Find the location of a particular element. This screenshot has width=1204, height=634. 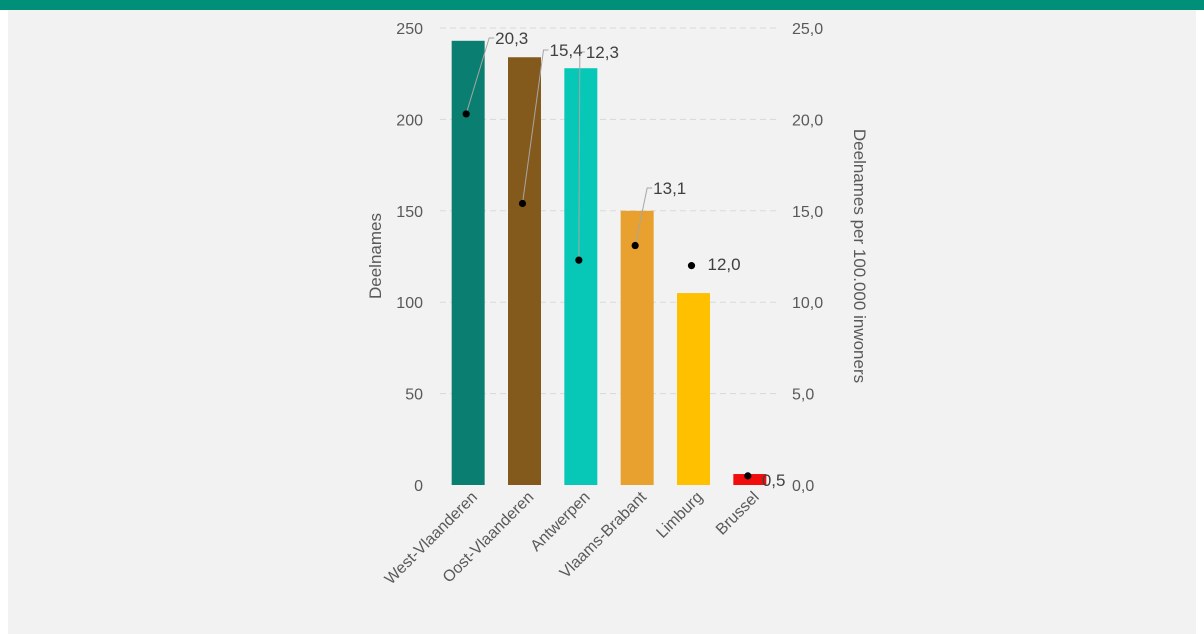

y-tick-label: 250 is located at coordinates (409, 29).